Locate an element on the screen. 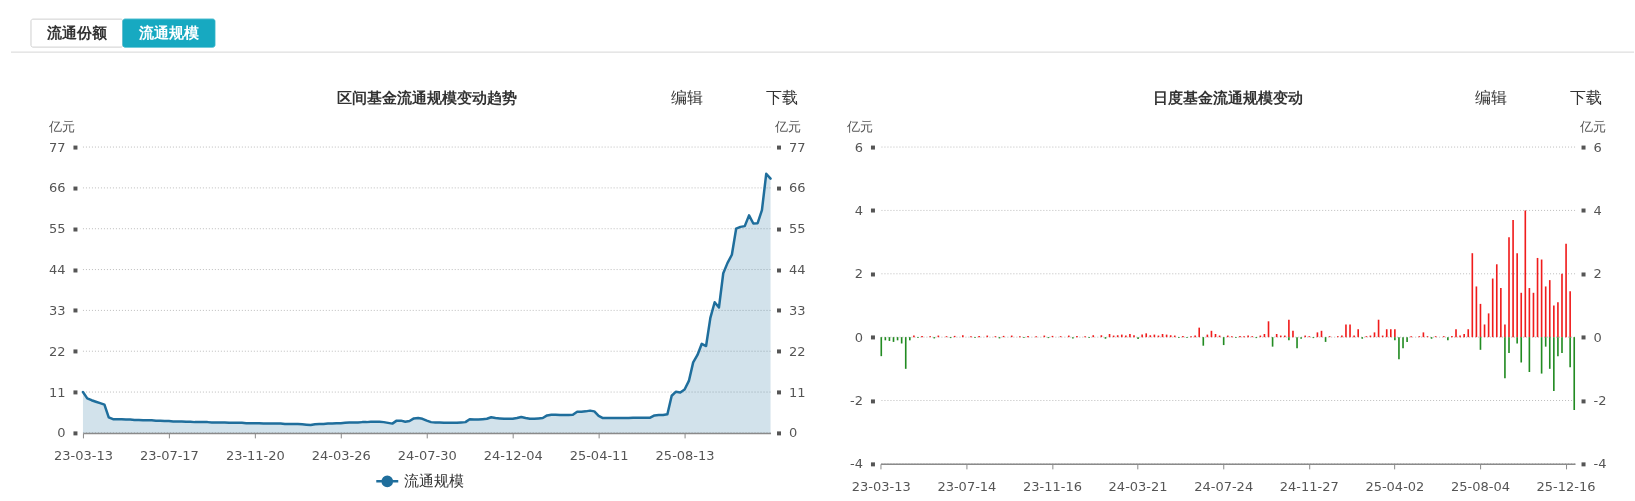 Image resolution: width=1635 pixels, height=501 pixels. x-tick-label: 25-04-11 is located at coordinates (599, 456).